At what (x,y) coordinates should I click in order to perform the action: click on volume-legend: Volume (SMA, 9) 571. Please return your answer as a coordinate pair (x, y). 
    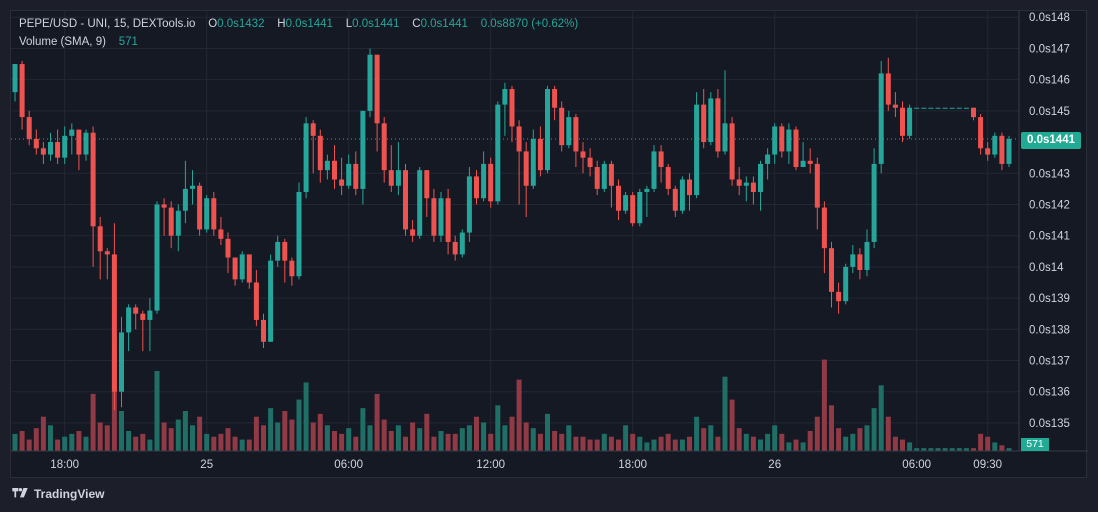
    Looking at the image, I should click on (78, 42).